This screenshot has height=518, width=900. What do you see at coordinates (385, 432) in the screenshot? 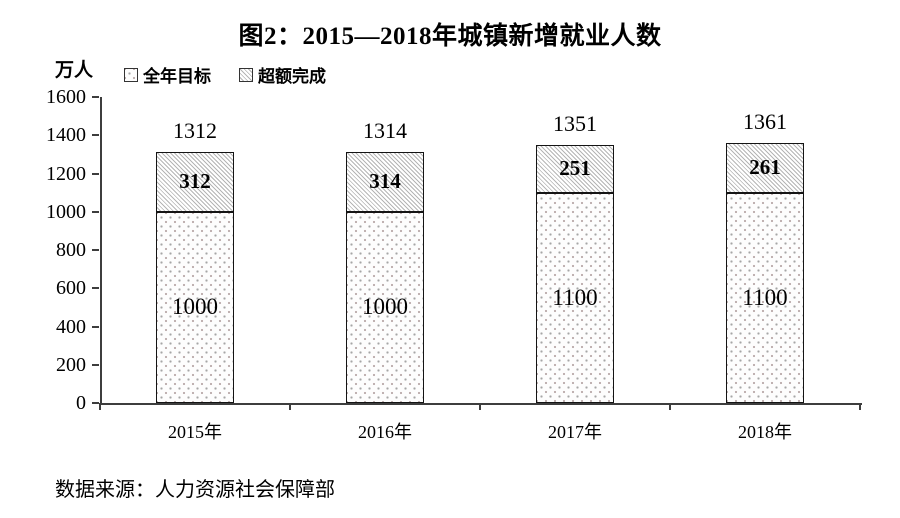
I see `x-tick-label: 2016年` at bounding box center [385, 432].